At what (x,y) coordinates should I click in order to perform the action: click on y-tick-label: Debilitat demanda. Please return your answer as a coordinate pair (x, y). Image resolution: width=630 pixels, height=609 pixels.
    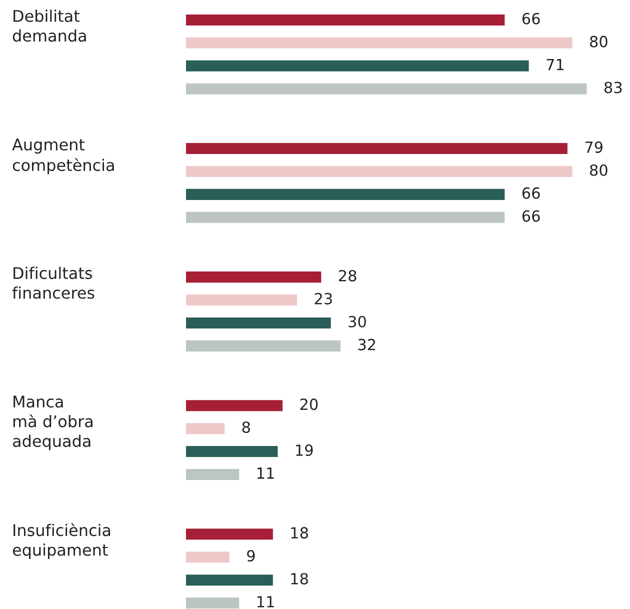
    Looking at the image, I should click on (49, 26).